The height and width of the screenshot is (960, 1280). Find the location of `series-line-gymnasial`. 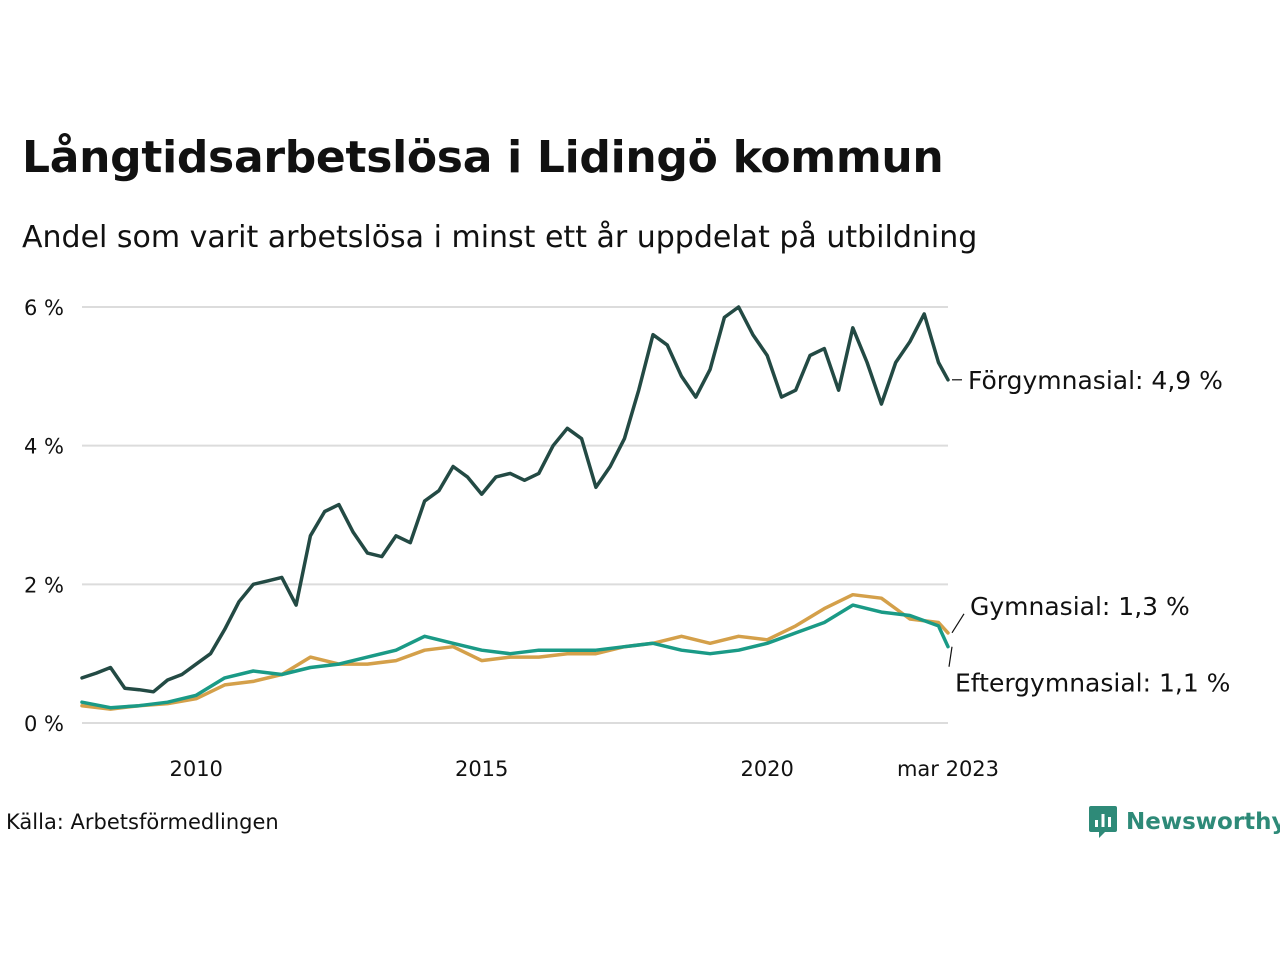

series-line-gymnasial is located at coordinates (515, 651).